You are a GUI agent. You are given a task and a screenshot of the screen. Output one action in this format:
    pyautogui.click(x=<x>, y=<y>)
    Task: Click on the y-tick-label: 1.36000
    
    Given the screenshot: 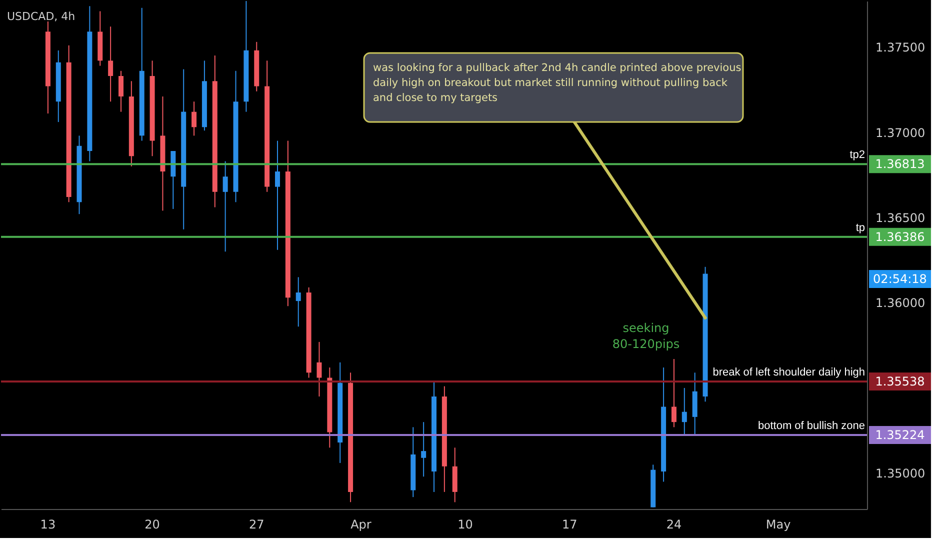 What is the action you would take?
    pyautogui.click(x=901, y=303)
    